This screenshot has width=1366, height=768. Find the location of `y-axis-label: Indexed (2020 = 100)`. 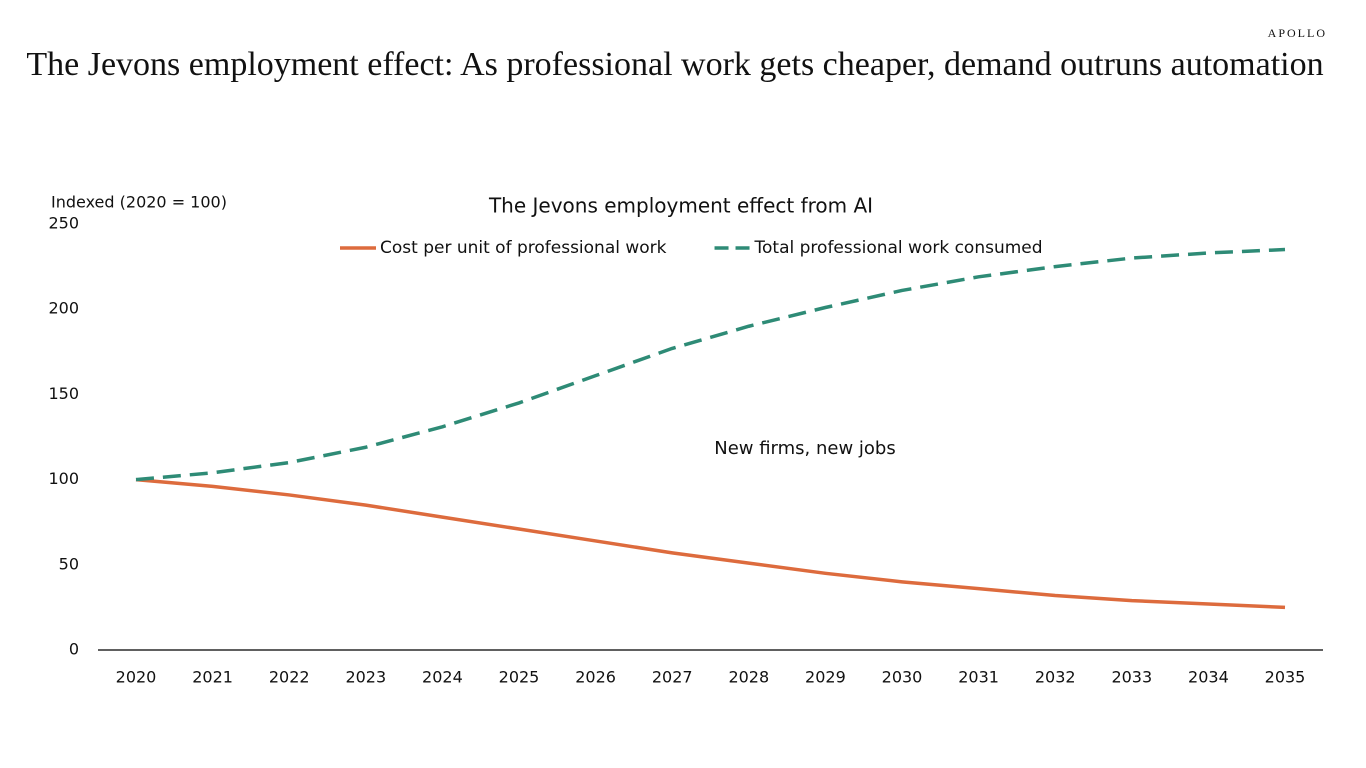

y-axis-label: Indexed (2020 = 100) is located at coordinates (139, 202).